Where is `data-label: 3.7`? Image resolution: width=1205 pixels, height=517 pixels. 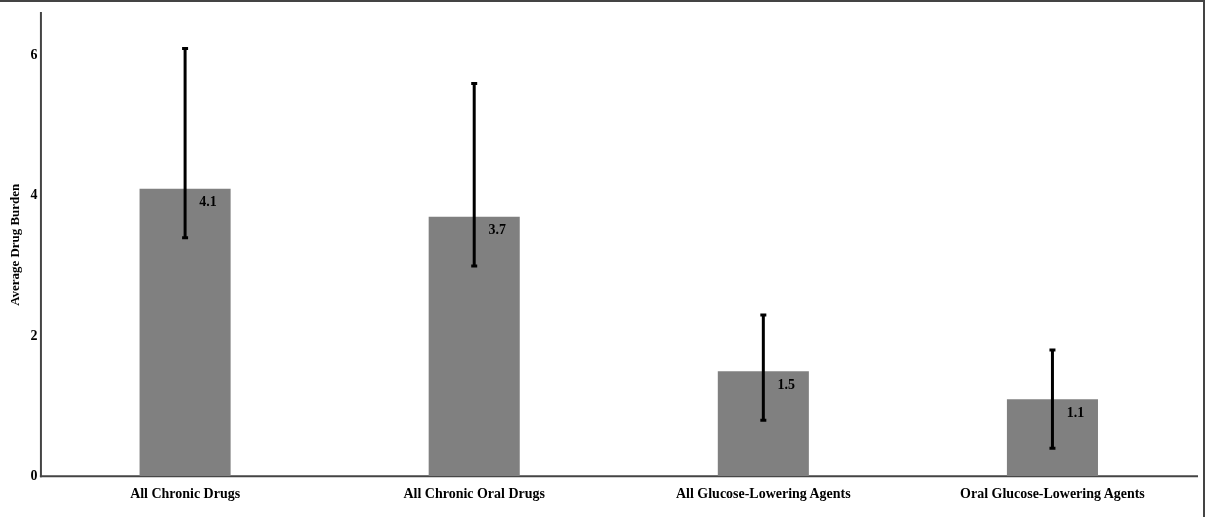
data-label: 3.7 is located at coordinates (497, 230).